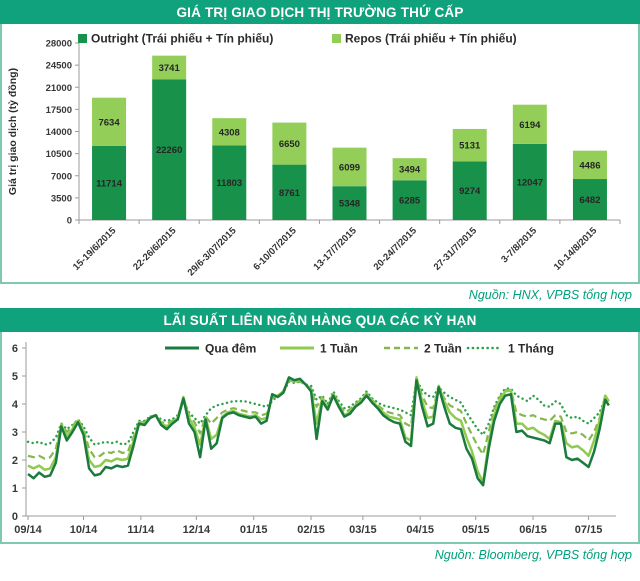  I want to click on x-category-label: 20-24/7/2015, so click(396, 249).